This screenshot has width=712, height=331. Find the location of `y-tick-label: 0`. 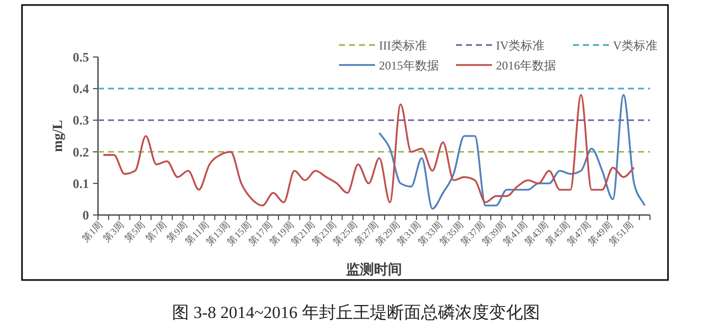

y-tick-label: 0 is located at coordinates (85, 215).